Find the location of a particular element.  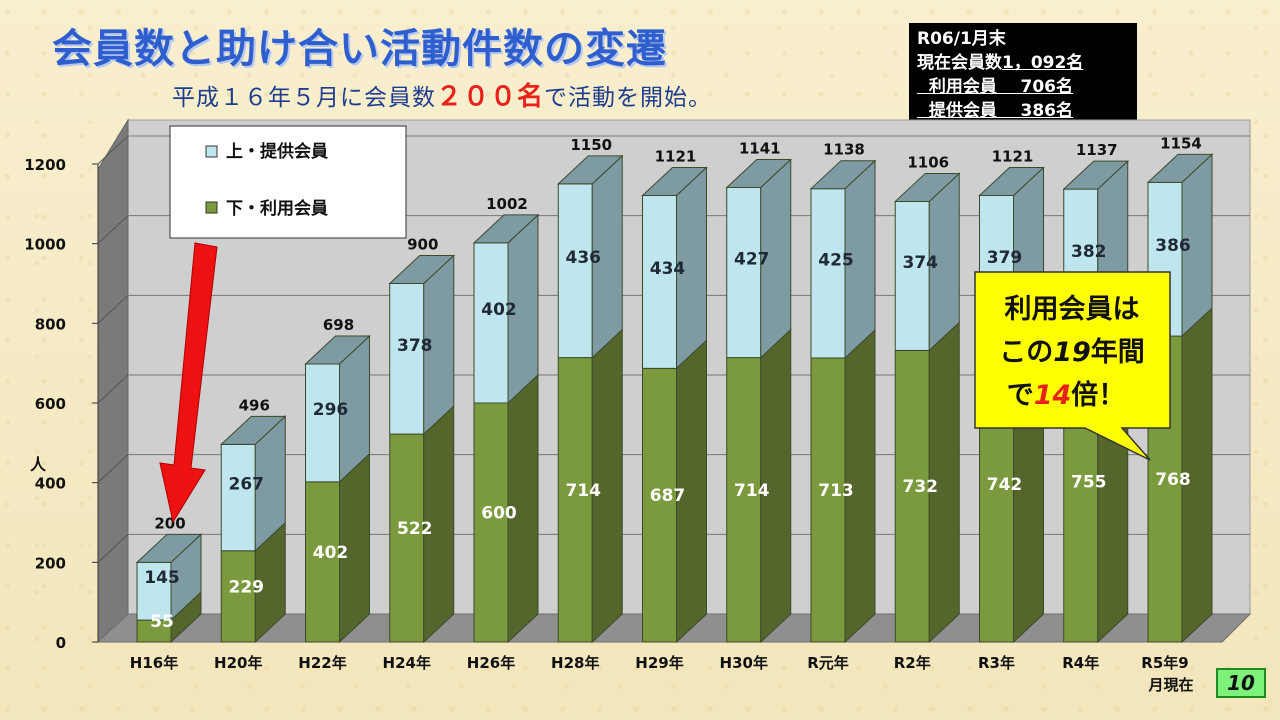

callout-line1: 利用会員は is located at coordinates (1072, 309).